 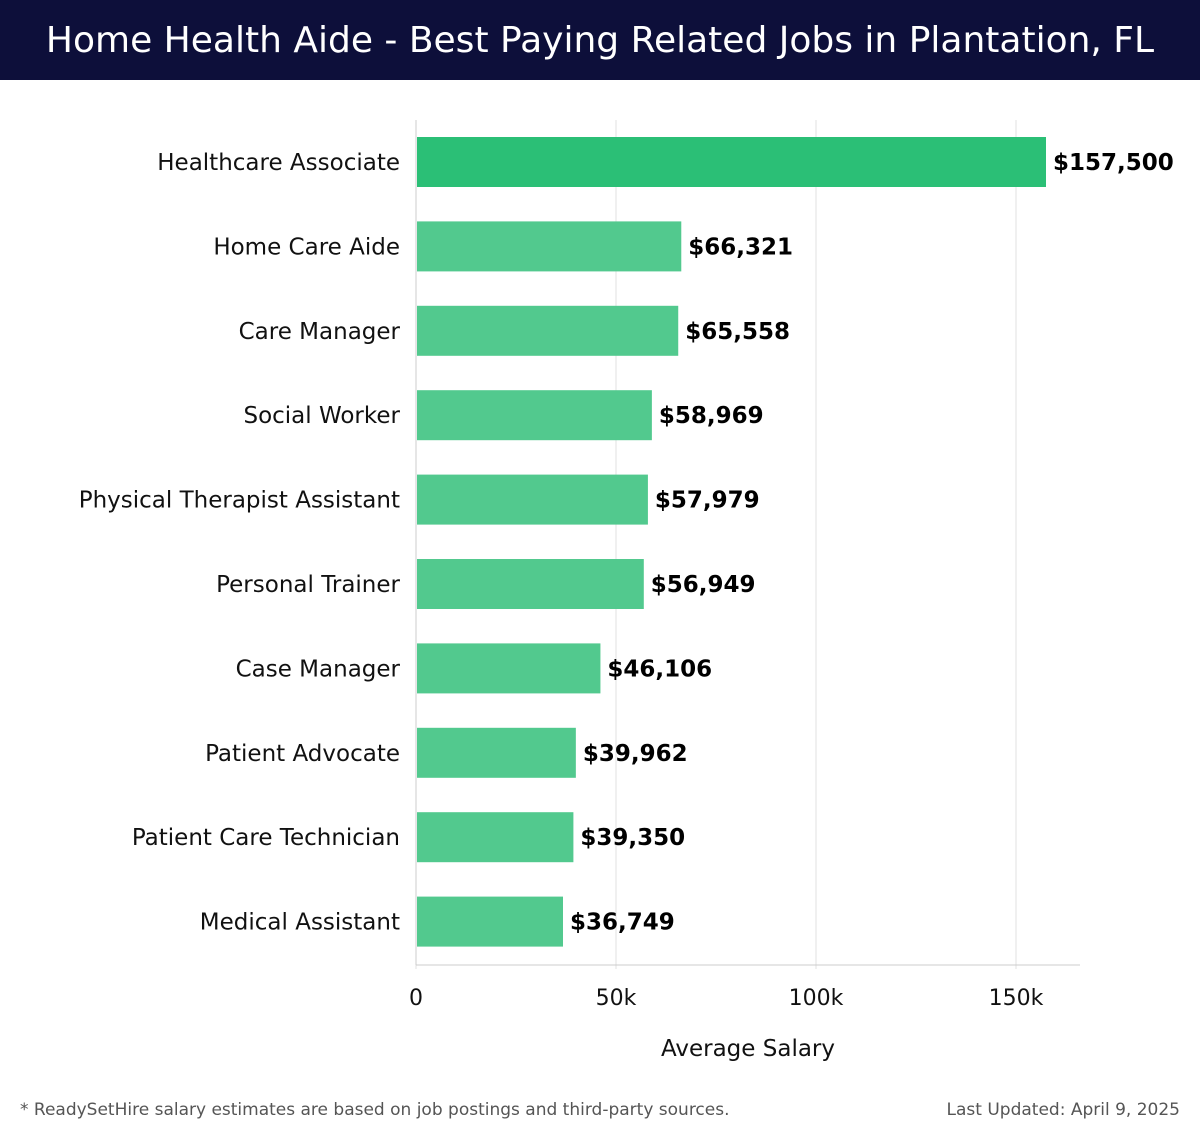 I want to click on category-label: Patient Care Technician, so click(x=266, y=838).